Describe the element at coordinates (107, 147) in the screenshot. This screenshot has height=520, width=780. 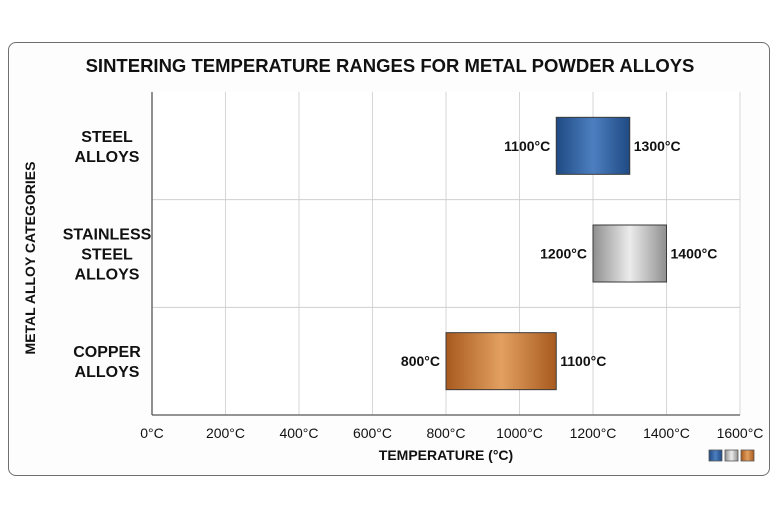
I see `category-label: STEEL ALLOYS` at that location.